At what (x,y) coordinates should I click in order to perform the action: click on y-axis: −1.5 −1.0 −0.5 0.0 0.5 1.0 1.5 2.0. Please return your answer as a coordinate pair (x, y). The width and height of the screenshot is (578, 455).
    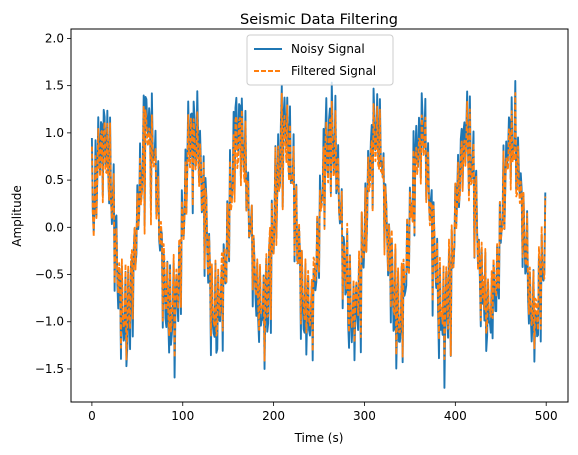
    Looking at the image, I should click on (53, 203).